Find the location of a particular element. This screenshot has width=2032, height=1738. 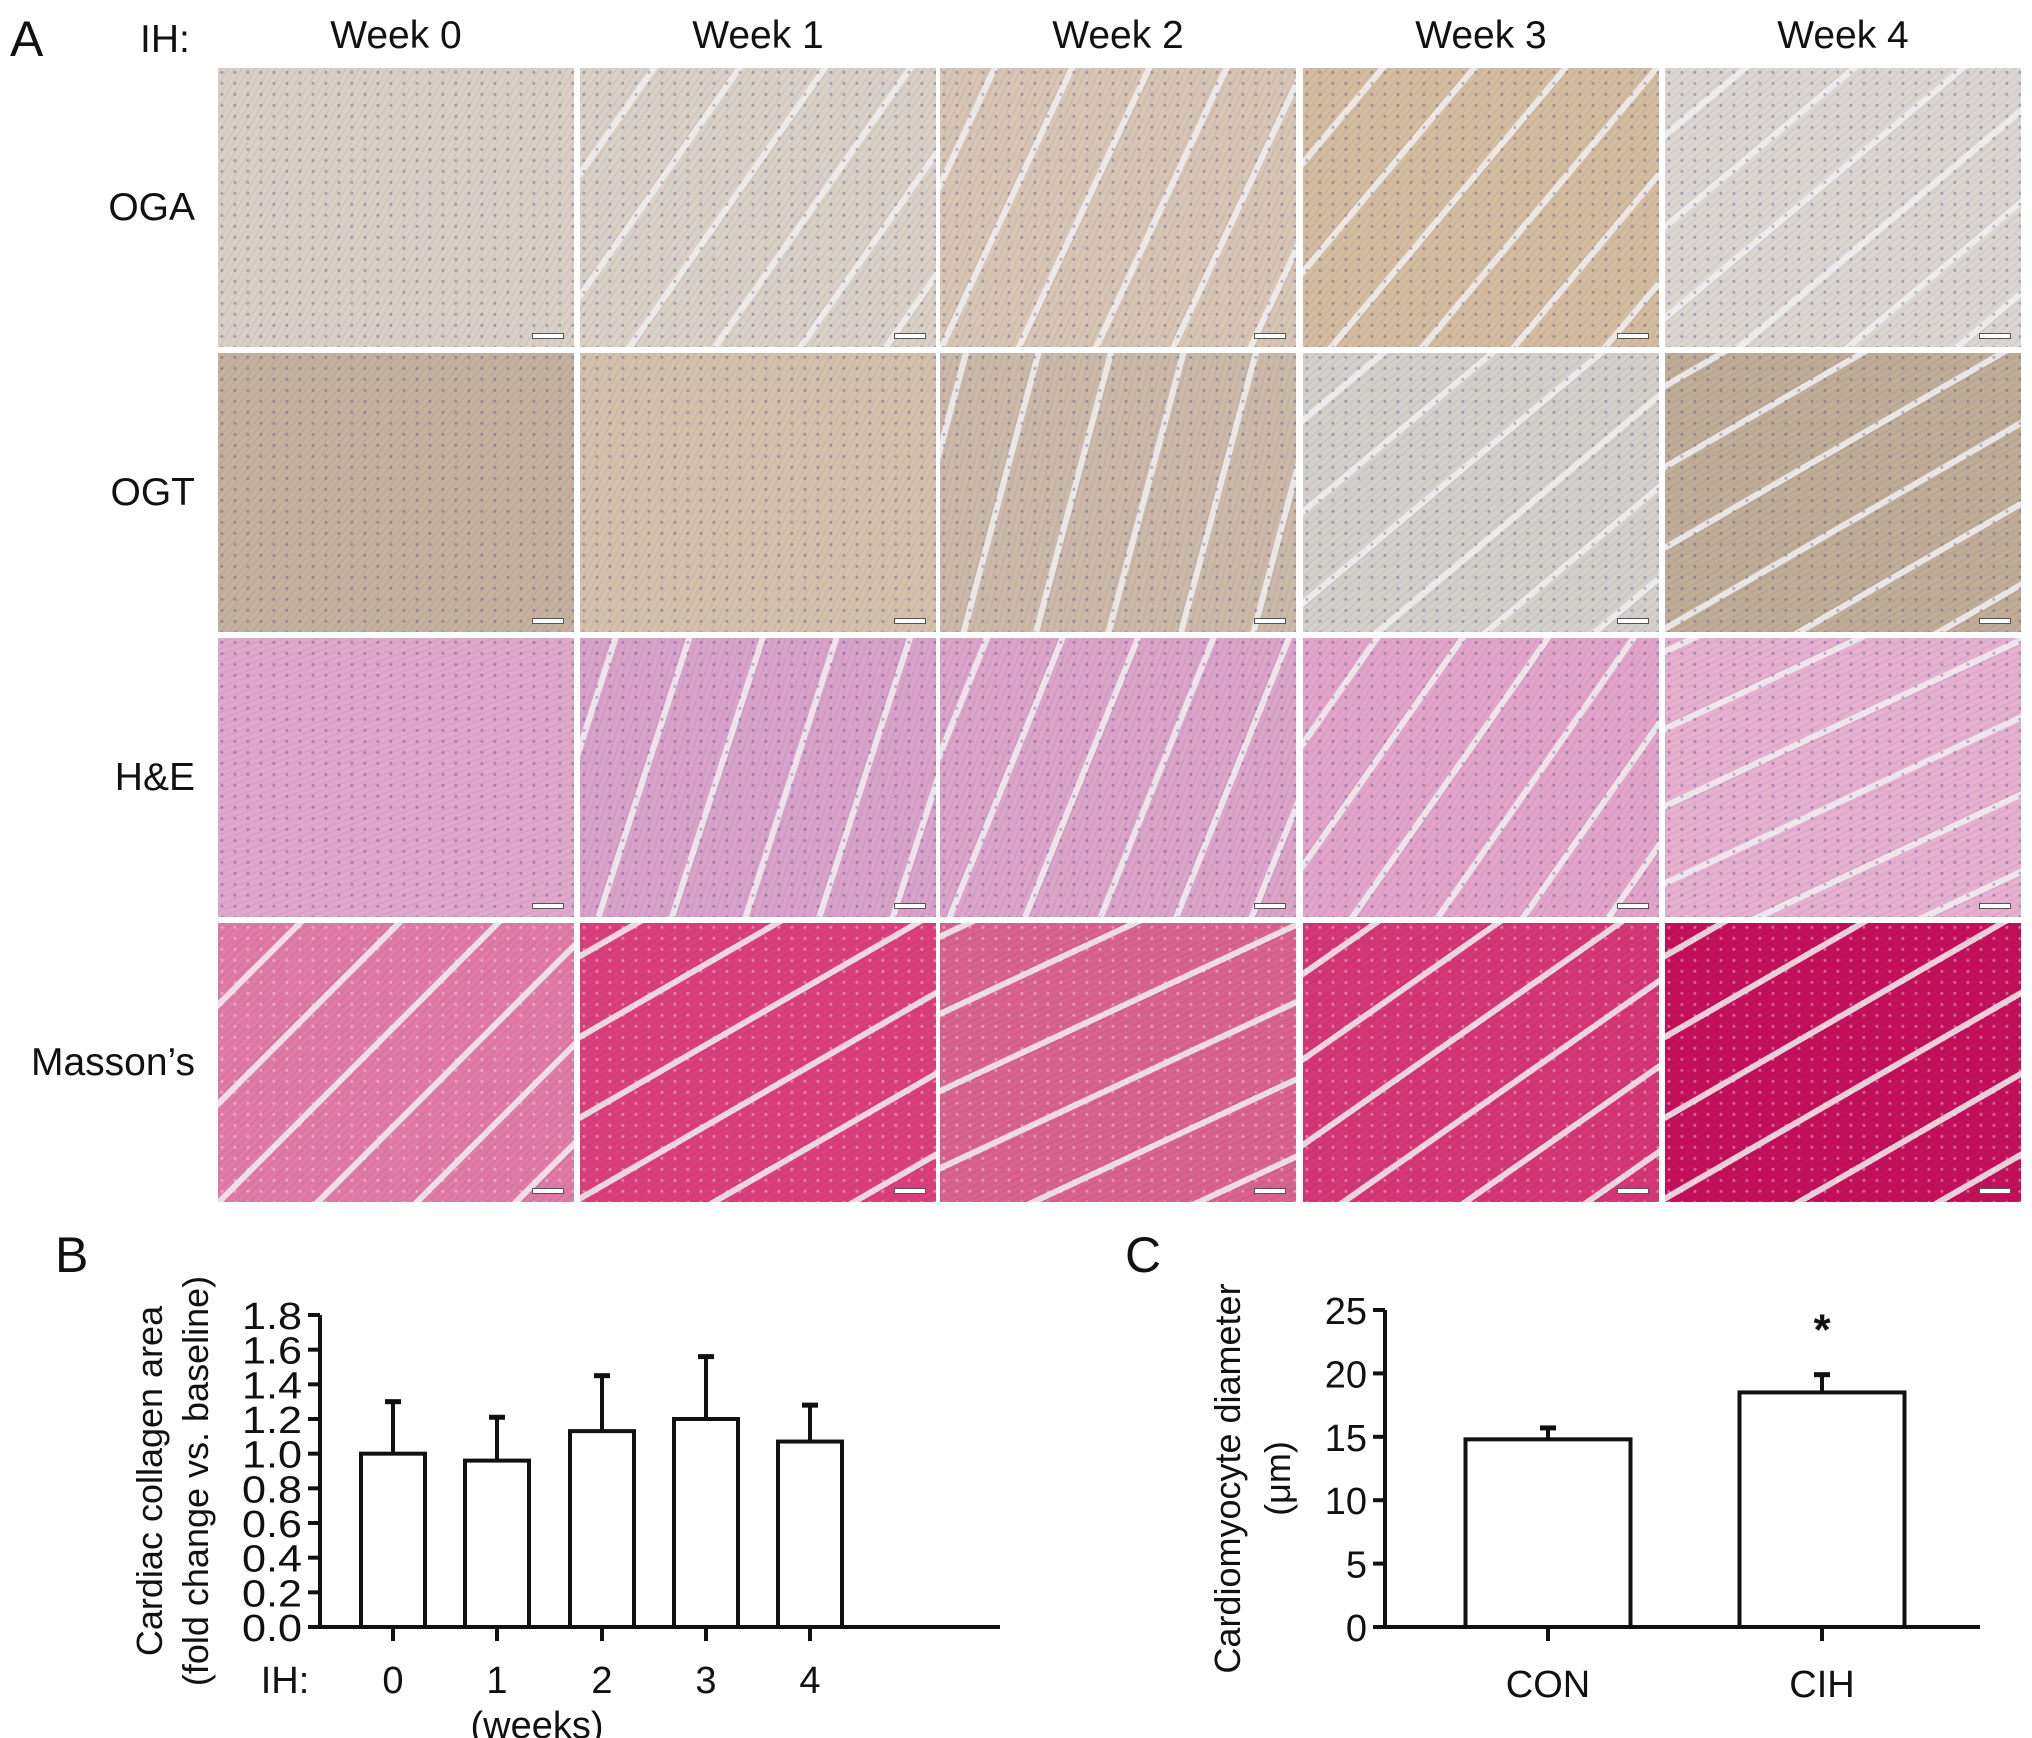

row-label-3: Masson’s is located at coordinates (112, 1062).